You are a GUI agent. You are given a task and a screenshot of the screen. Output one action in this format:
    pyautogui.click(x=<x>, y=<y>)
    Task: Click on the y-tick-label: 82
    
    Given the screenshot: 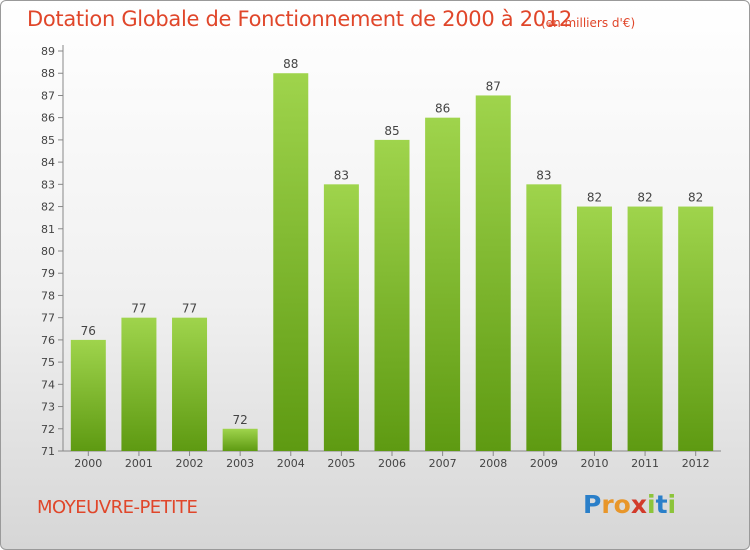 What is the action you would take?
    pyautogui.click(x=48, y=207)
    